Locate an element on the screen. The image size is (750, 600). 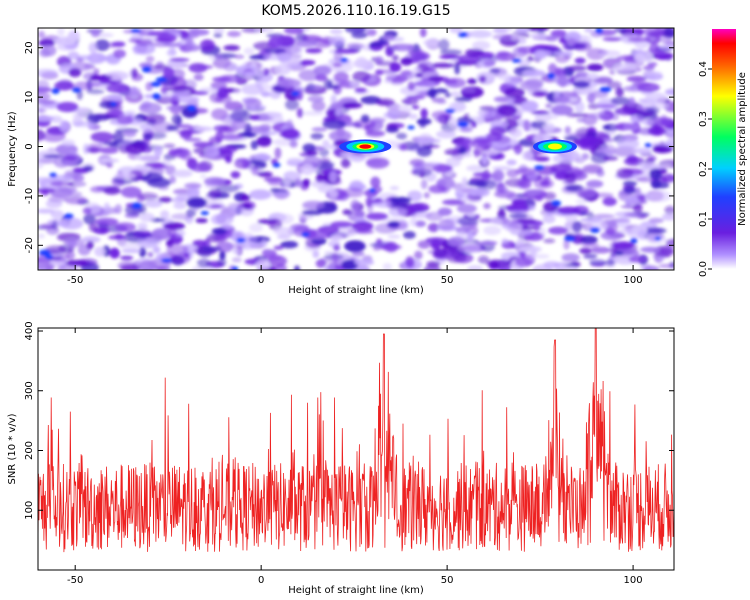
spectrogram-x-tick-label: 50 is located at coordinates (447, 280).